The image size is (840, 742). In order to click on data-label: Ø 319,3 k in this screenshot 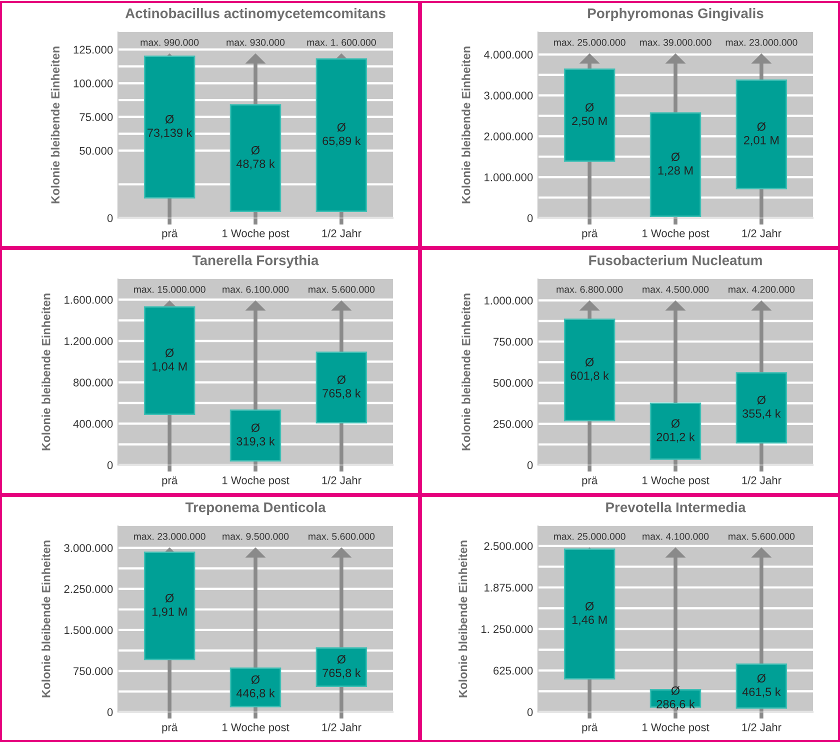, I will do `click(255, 435)`.